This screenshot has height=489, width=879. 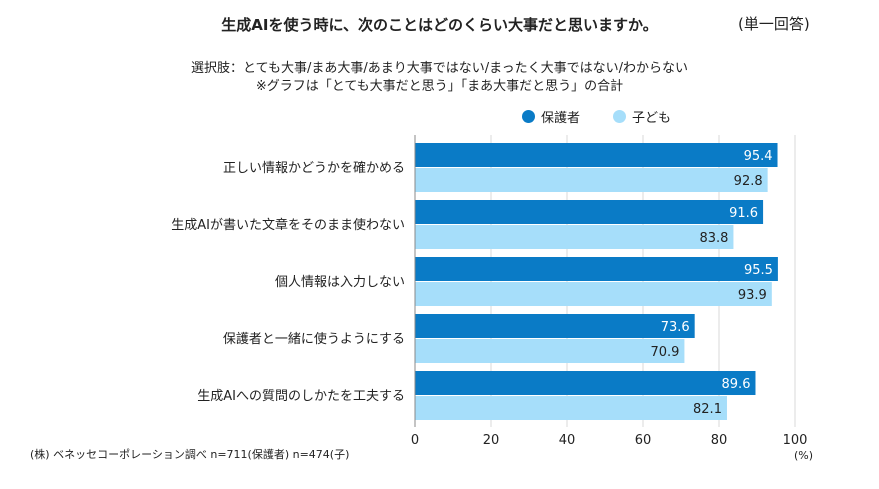 I want to click on data-label: 91.6, so click(x=743, y=213).